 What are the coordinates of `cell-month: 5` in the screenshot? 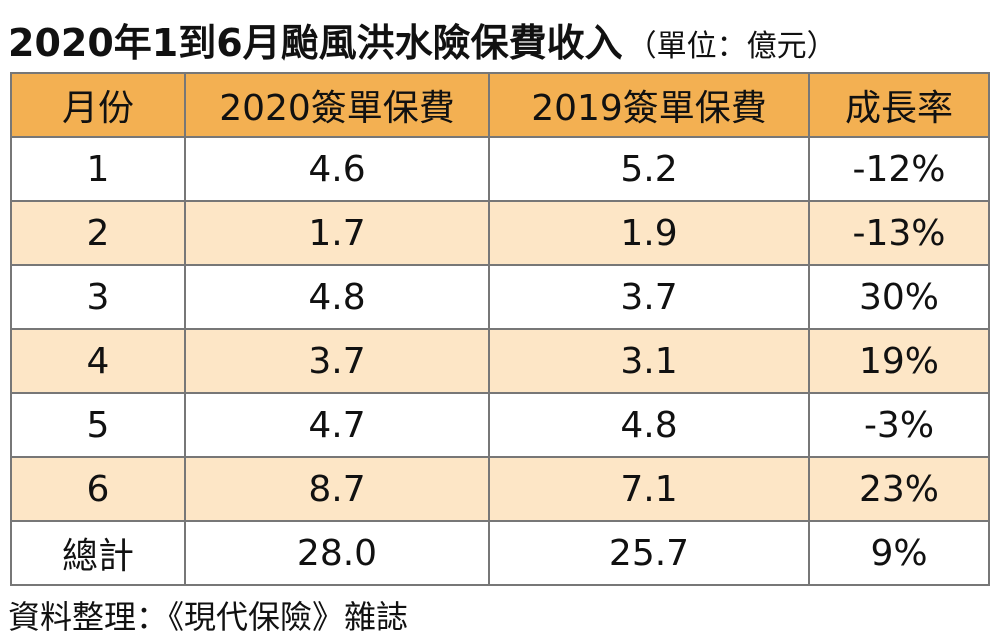 It's located at (98, 425).